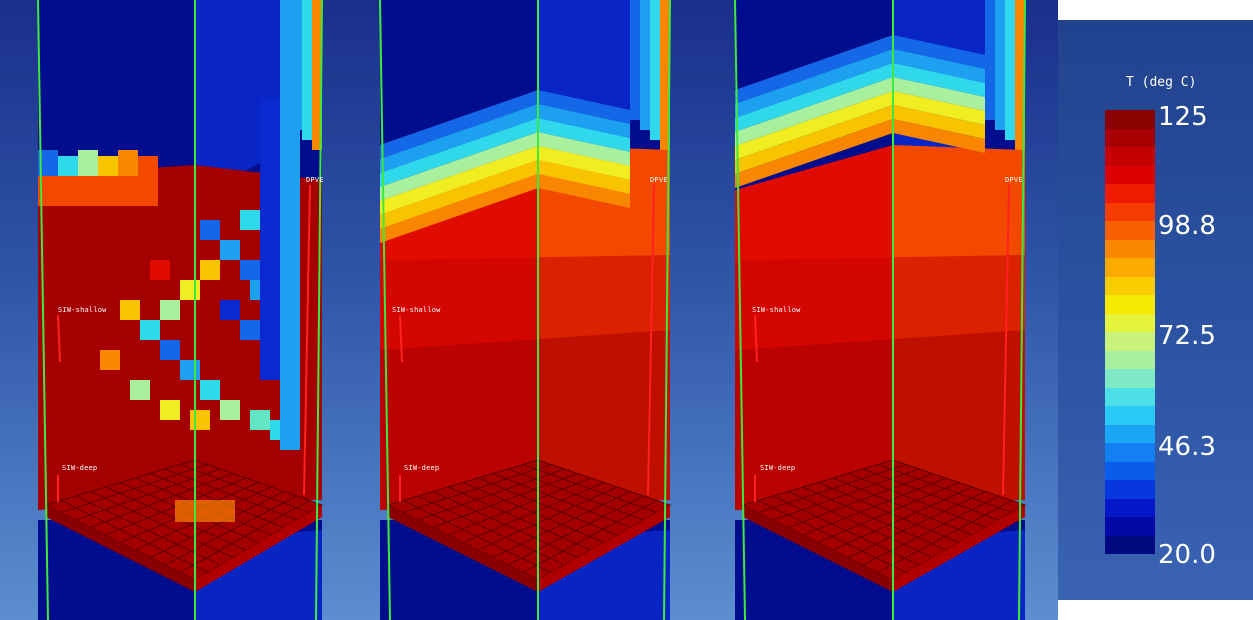 The width and height of the screenshot is (1253, 620). Describe the element at coordinates (1187, 336) in the screenshot. I see `legend-tick-72-5: 72.5` at that location.